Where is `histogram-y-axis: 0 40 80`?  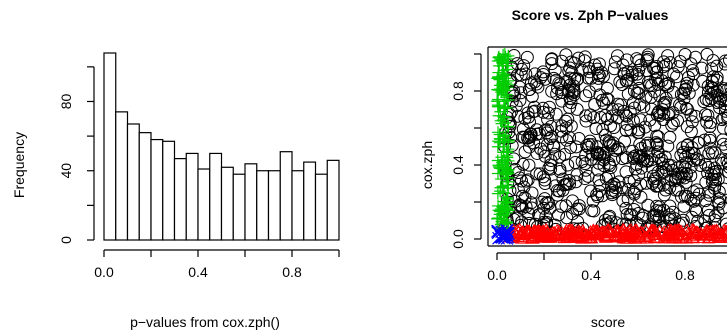
histogram-y-axis: 0 40 80 is located at coordinates (76, 155).